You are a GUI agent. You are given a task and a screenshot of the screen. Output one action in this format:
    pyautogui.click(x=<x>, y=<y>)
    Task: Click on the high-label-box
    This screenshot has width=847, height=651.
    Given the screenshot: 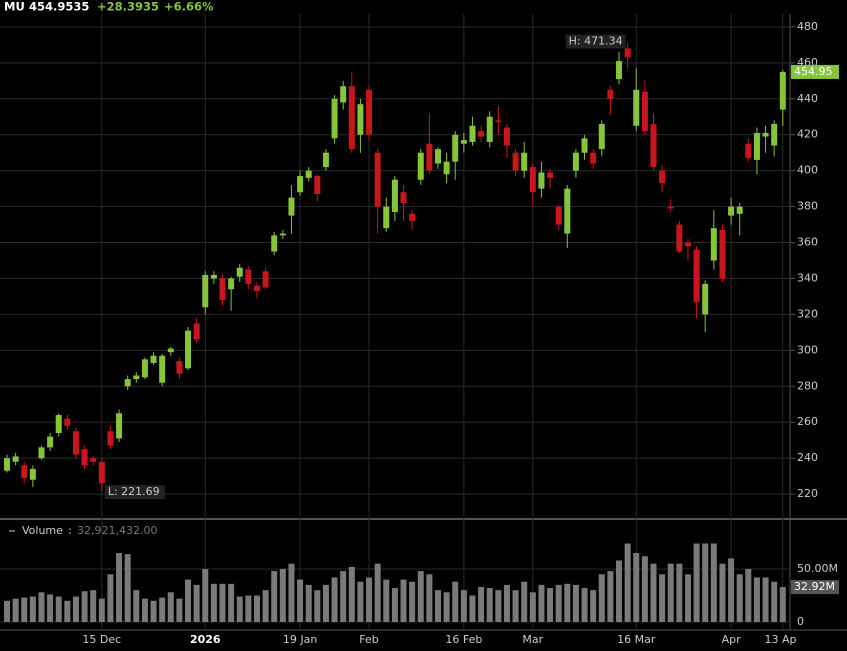 What is the action you would take?
    pyautogui.click(x=595, y=41)
    